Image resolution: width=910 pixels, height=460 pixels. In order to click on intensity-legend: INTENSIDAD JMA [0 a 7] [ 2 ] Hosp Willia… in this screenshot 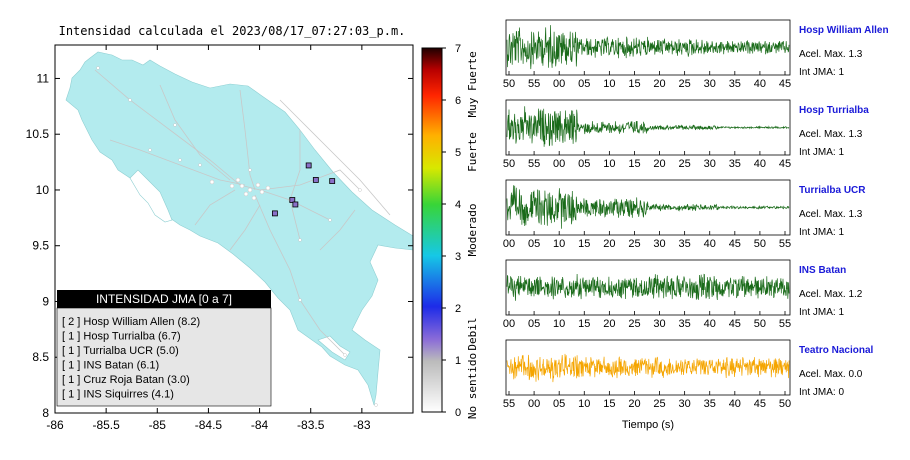, I will do `click(164, 348)`.